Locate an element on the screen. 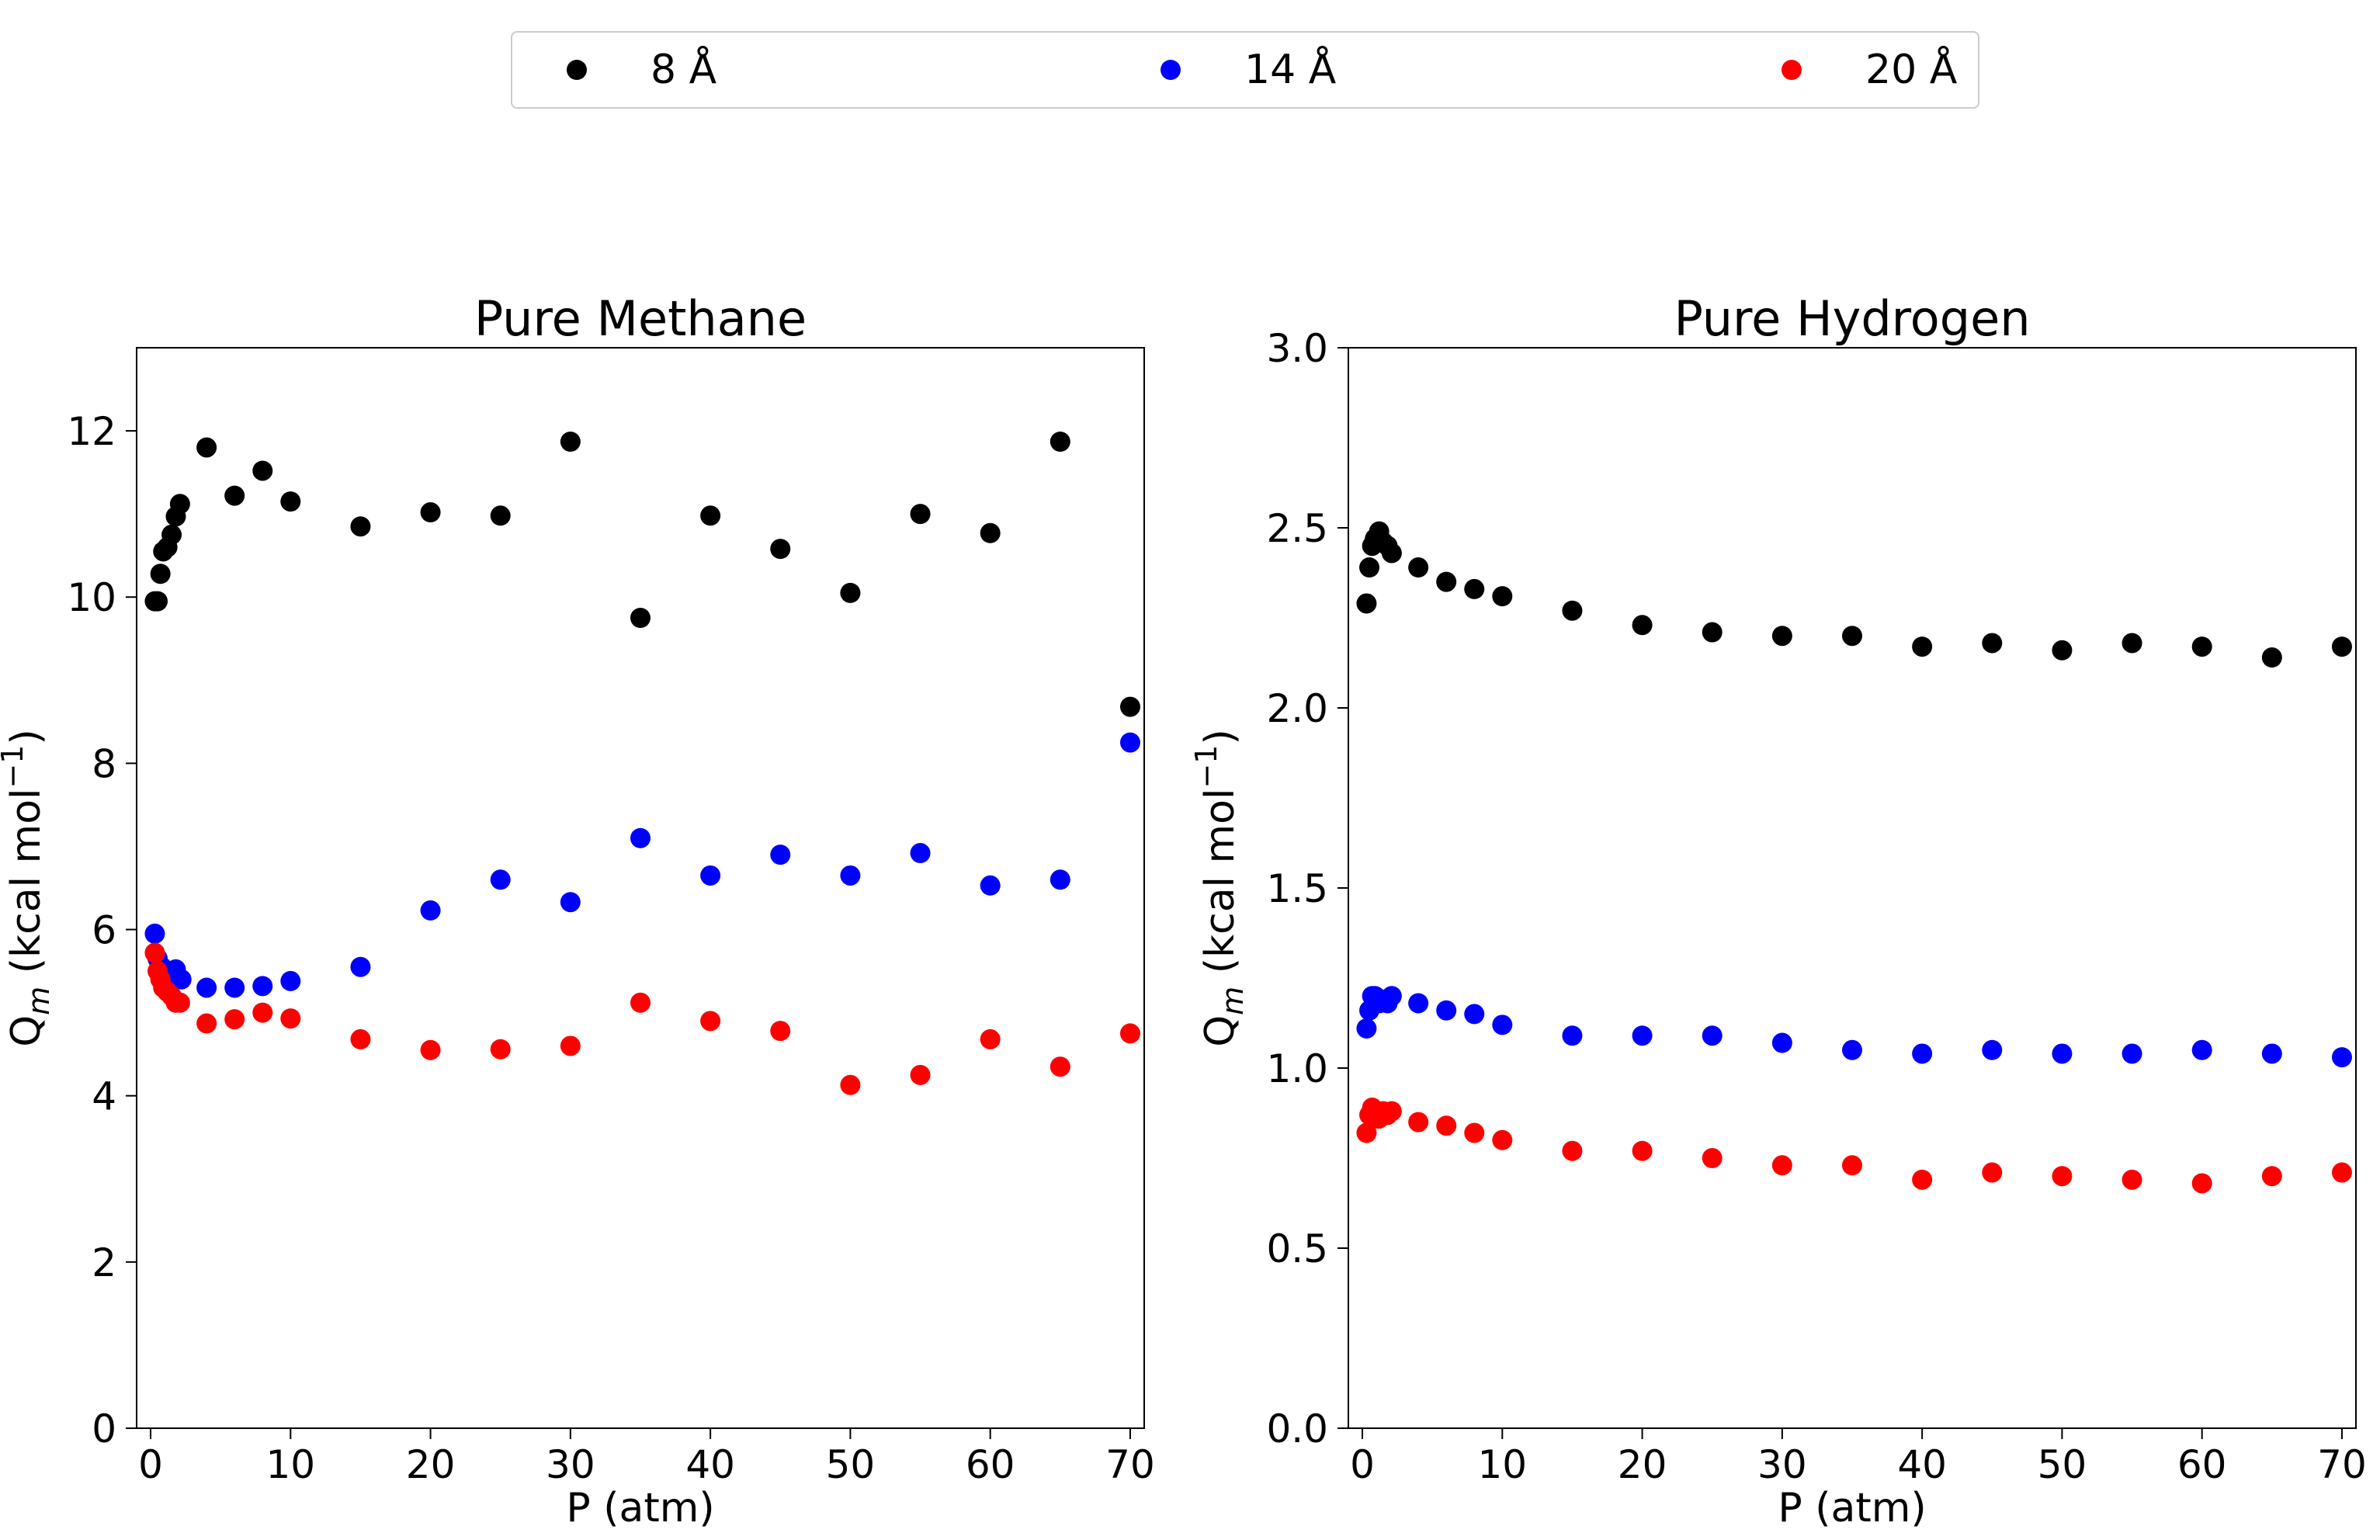 Image resolution: width=2380 pixels, height=1540 pixels. y-tick-label: 2 is located at coordinates (104, 1262).